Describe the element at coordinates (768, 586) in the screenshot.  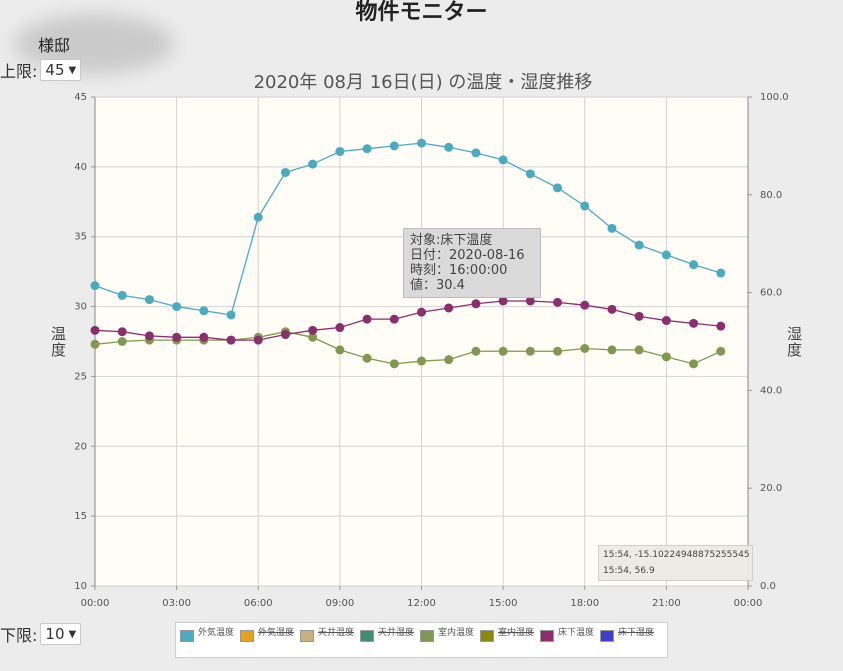
I see `y2-tick-label: 0.0` at that location.